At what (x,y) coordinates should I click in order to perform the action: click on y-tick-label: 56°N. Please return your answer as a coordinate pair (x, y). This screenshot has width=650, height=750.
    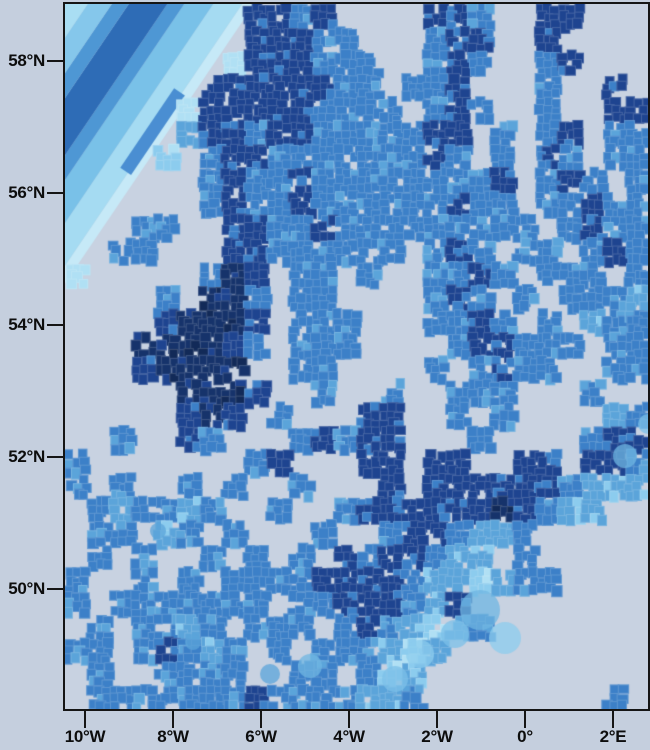
    Looking at the image, I should click on (26, 192).